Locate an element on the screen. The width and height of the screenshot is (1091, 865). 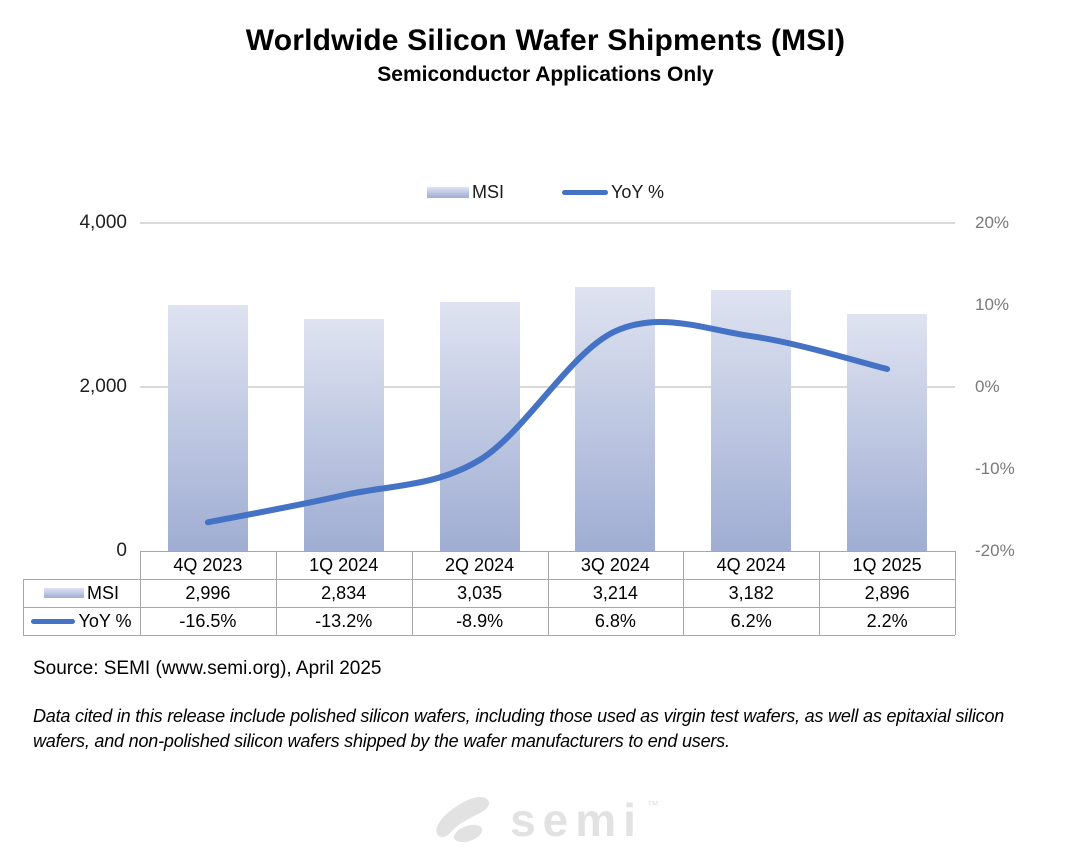
right-axis-tick: 0% is located at coordinates (987, 386).